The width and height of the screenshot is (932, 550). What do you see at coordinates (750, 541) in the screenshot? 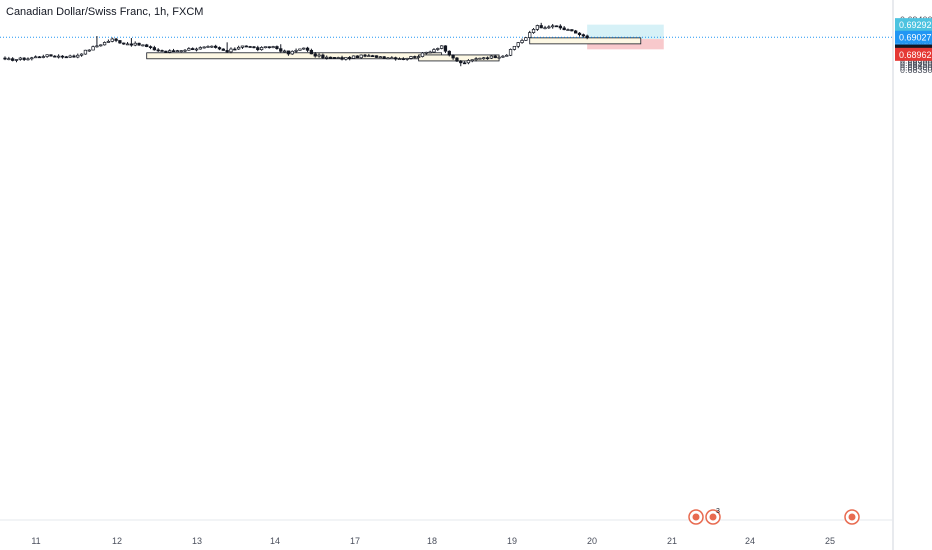
I see `x-tick-label: 24` at bounding box center [750, 541].